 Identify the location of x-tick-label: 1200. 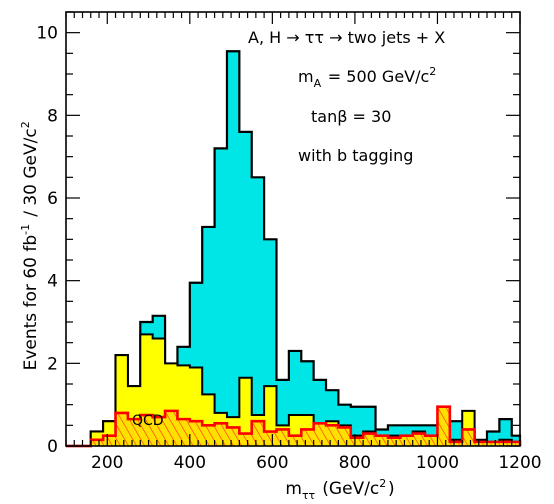
(519, 463).